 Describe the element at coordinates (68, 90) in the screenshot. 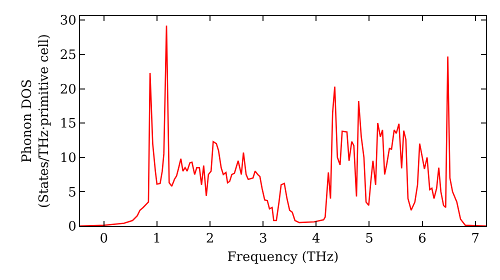

I see `y-tick-label: 20` at that location.